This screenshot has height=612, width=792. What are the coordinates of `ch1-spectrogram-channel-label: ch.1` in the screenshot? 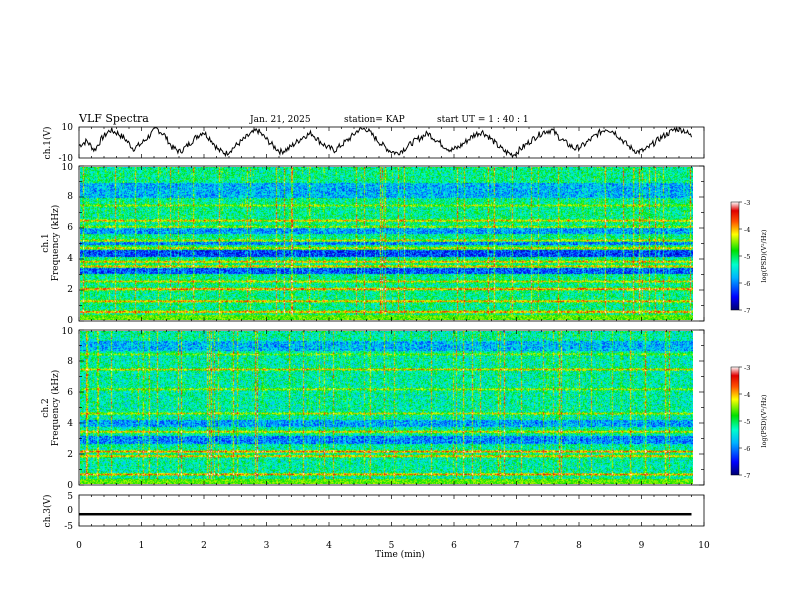 It's located at (46, 242).